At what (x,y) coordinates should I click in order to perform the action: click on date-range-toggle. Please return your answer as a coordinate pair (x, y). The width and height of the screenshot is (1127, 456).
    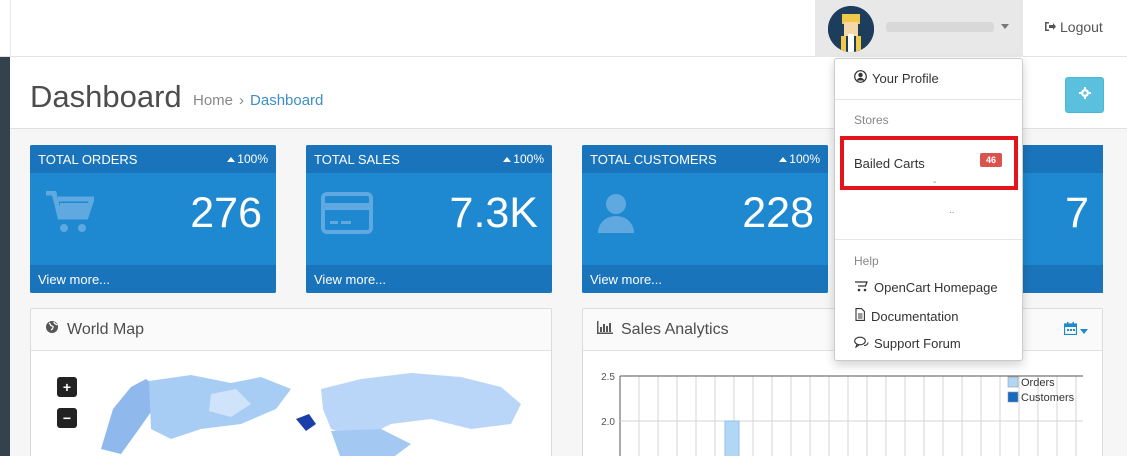
    Looking at the image, I should click on (1075, 331).